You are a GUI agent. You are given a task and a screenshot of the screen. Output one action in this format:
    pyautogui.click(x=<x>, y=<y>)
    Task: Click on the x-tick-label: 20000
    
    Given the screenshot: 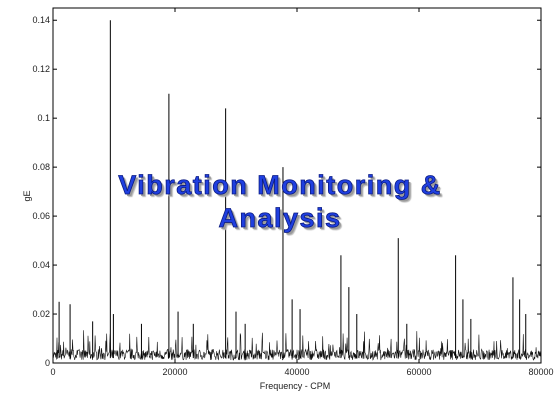 What is the action you would take?
    pyautogui.click(x=174, y=372)
    